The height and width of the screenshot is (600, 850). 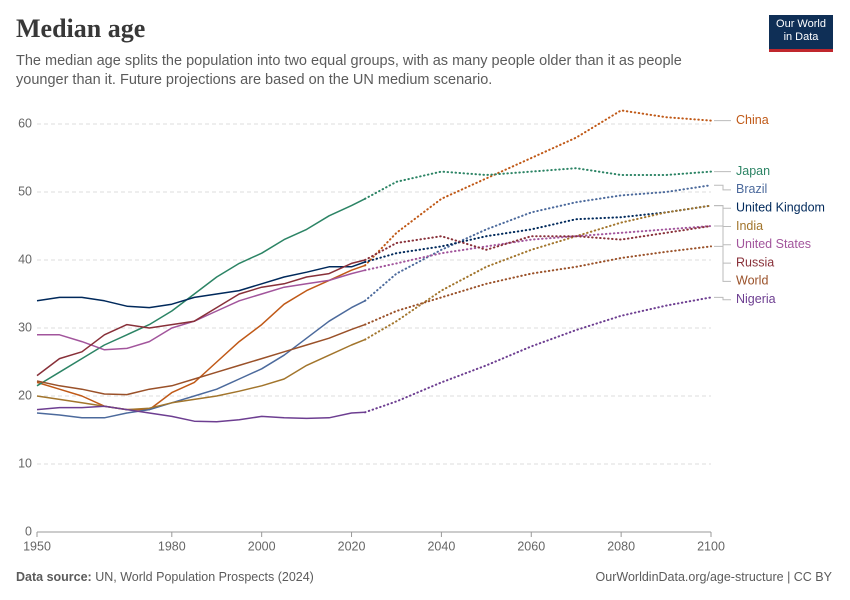 What do you see at coordinates (25, 463) in the screenshot?
I see `y-tick-label: 10` at bounding box center [25, 463].